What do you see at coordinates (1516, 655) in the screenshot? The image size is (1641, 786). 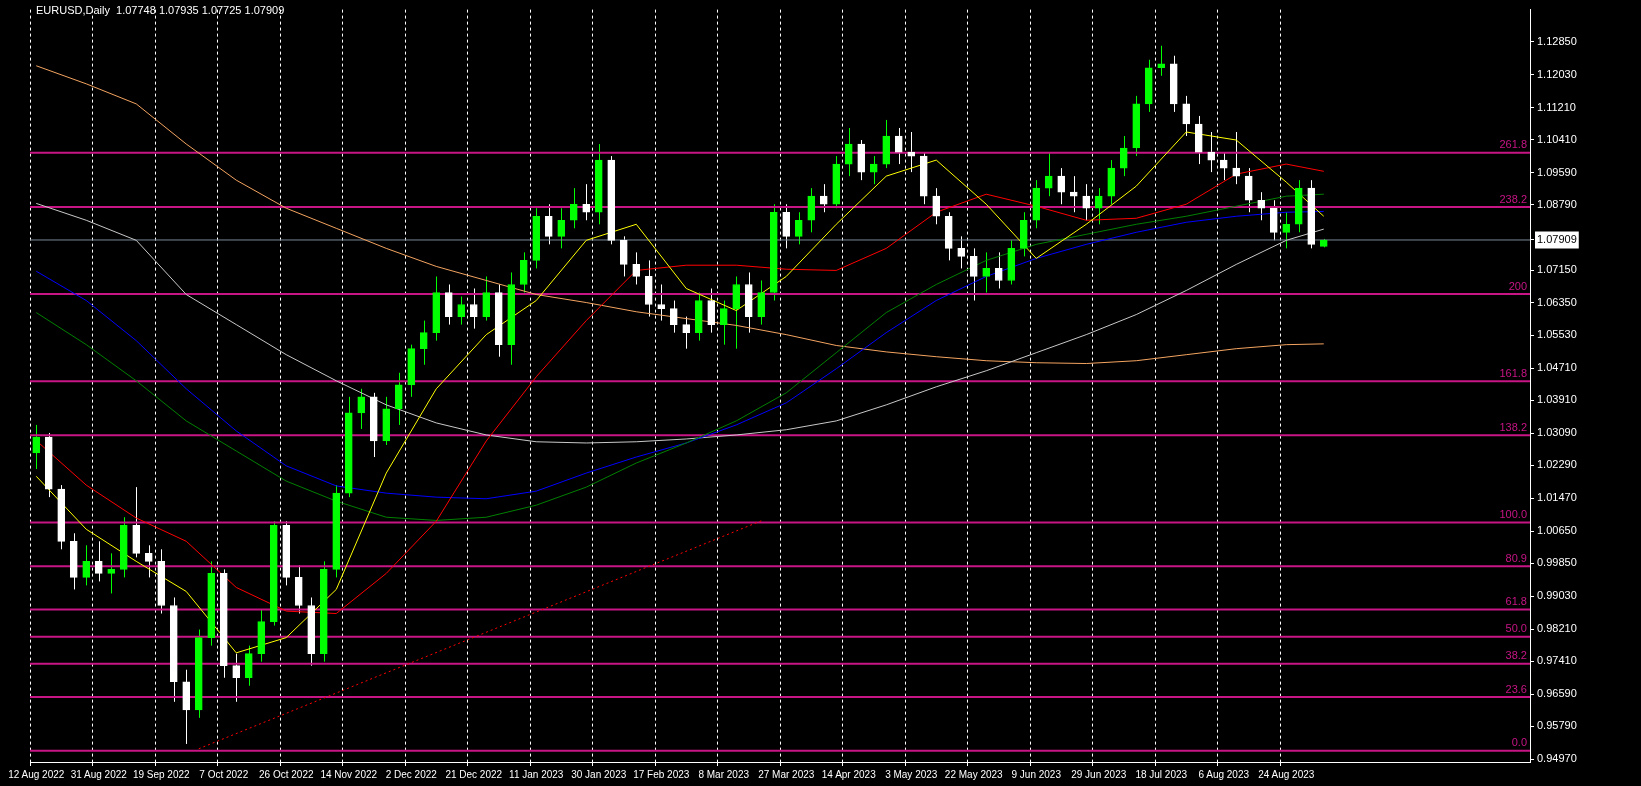 I see `annotation: 38.2` at bounding box center [1516, 655].